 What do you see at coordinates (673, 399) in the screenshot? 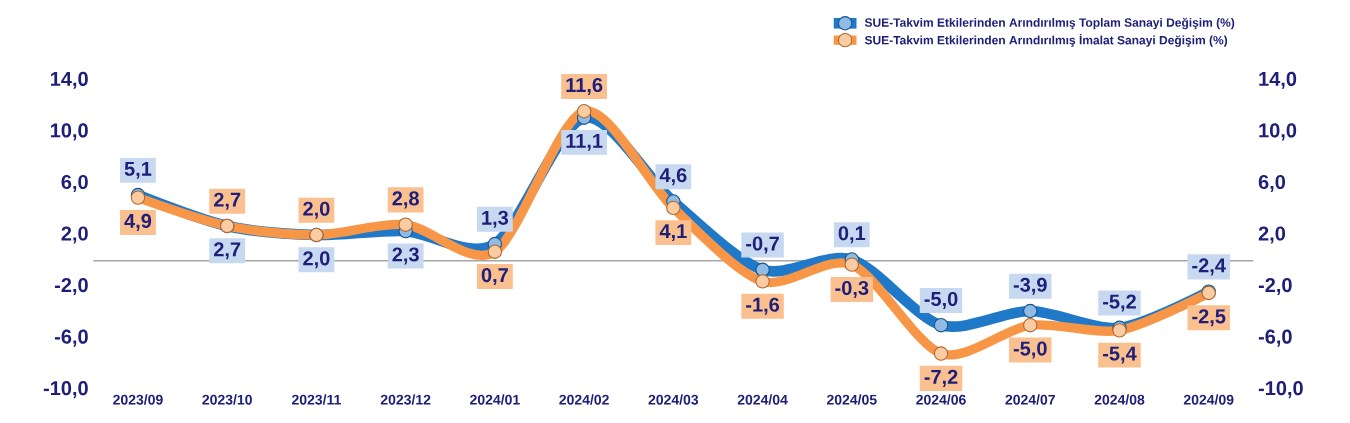
I see `x-tick-label: 2024/03` at bounding box center [673, 399].